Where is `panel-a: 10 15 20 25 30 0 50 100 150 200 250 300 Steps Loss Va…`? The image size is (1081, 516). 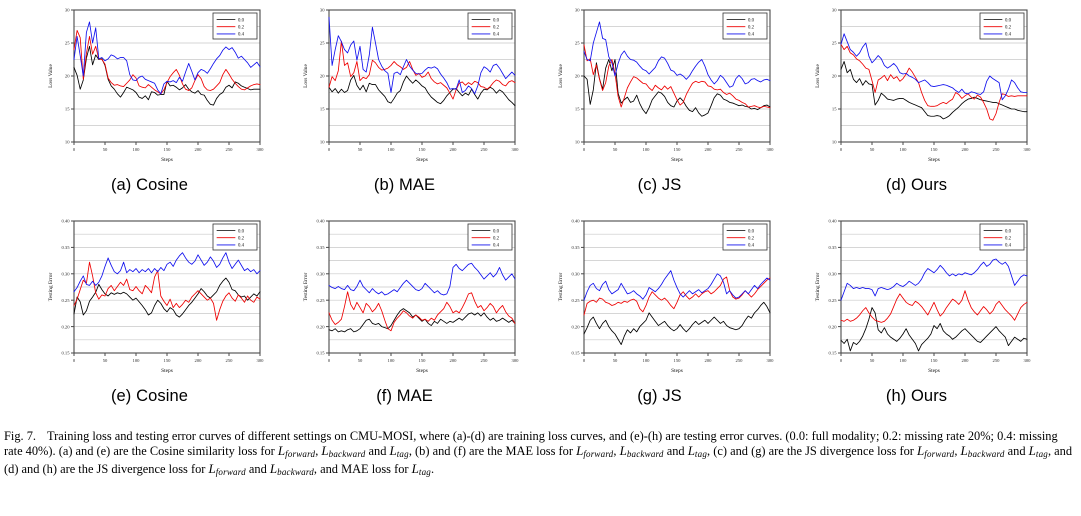 panel-a: 10 15 20 25 30 0 50 100 150 200 250 300 Steps Loss Va… is located at coordinates (149, 106).